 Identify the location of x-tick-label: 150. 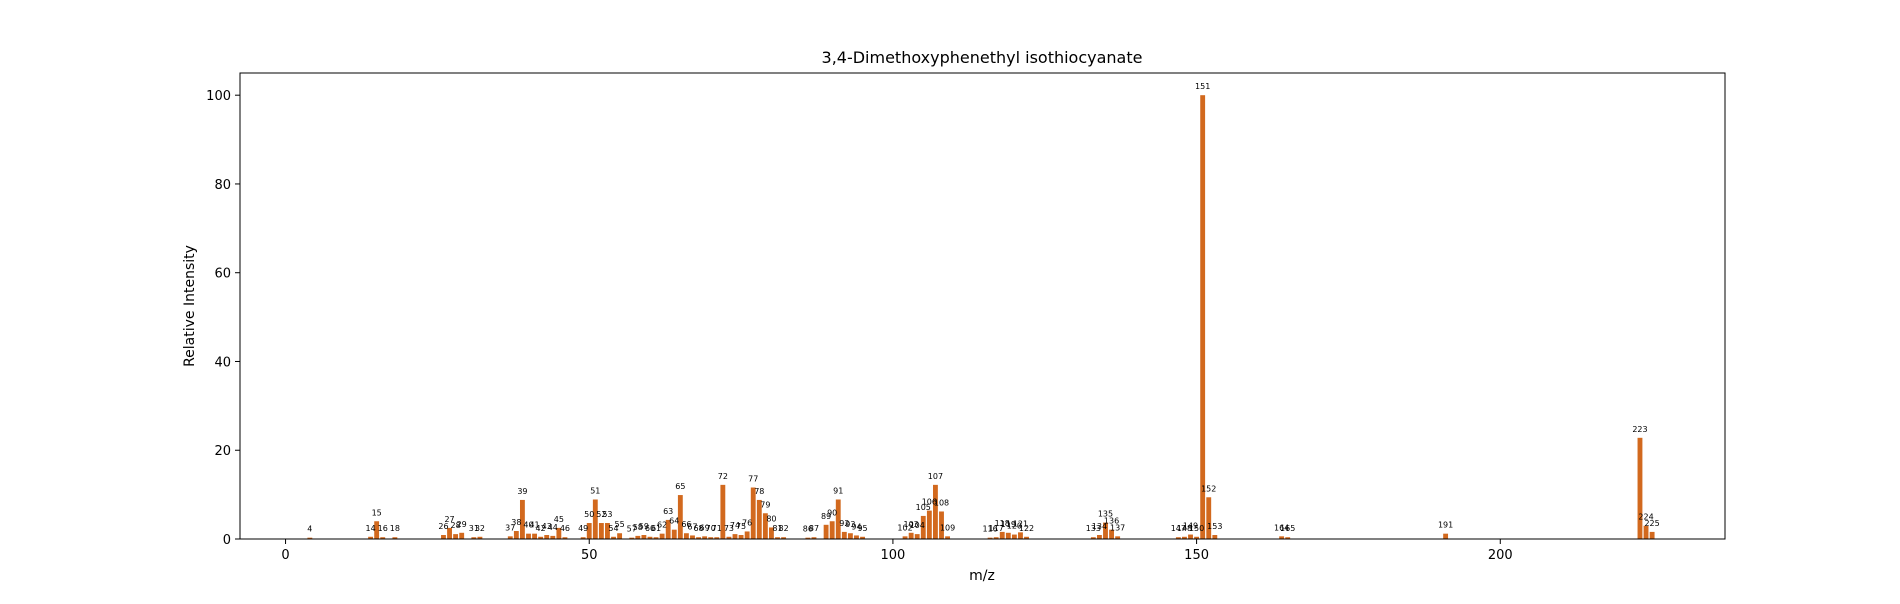
(1196, 555).